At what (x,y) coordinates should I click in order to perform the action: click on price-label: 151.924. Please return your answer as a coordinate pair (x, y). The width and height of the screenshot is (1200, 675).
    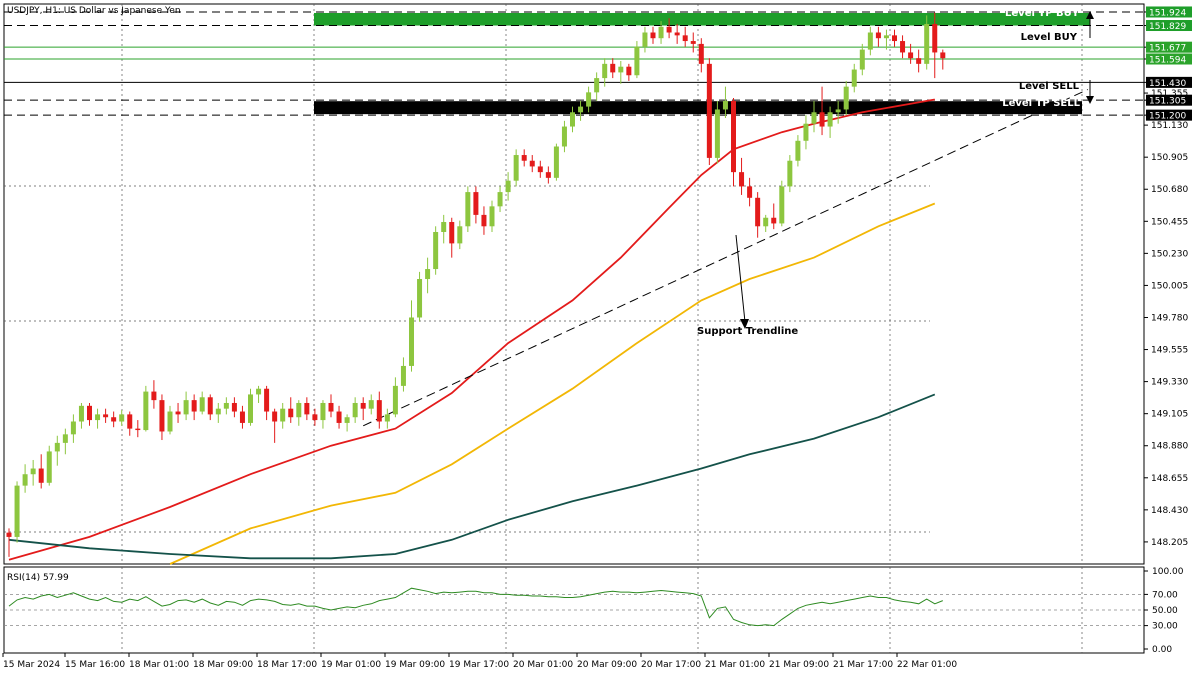
    Looking at the image, I should click on (1167, 13).